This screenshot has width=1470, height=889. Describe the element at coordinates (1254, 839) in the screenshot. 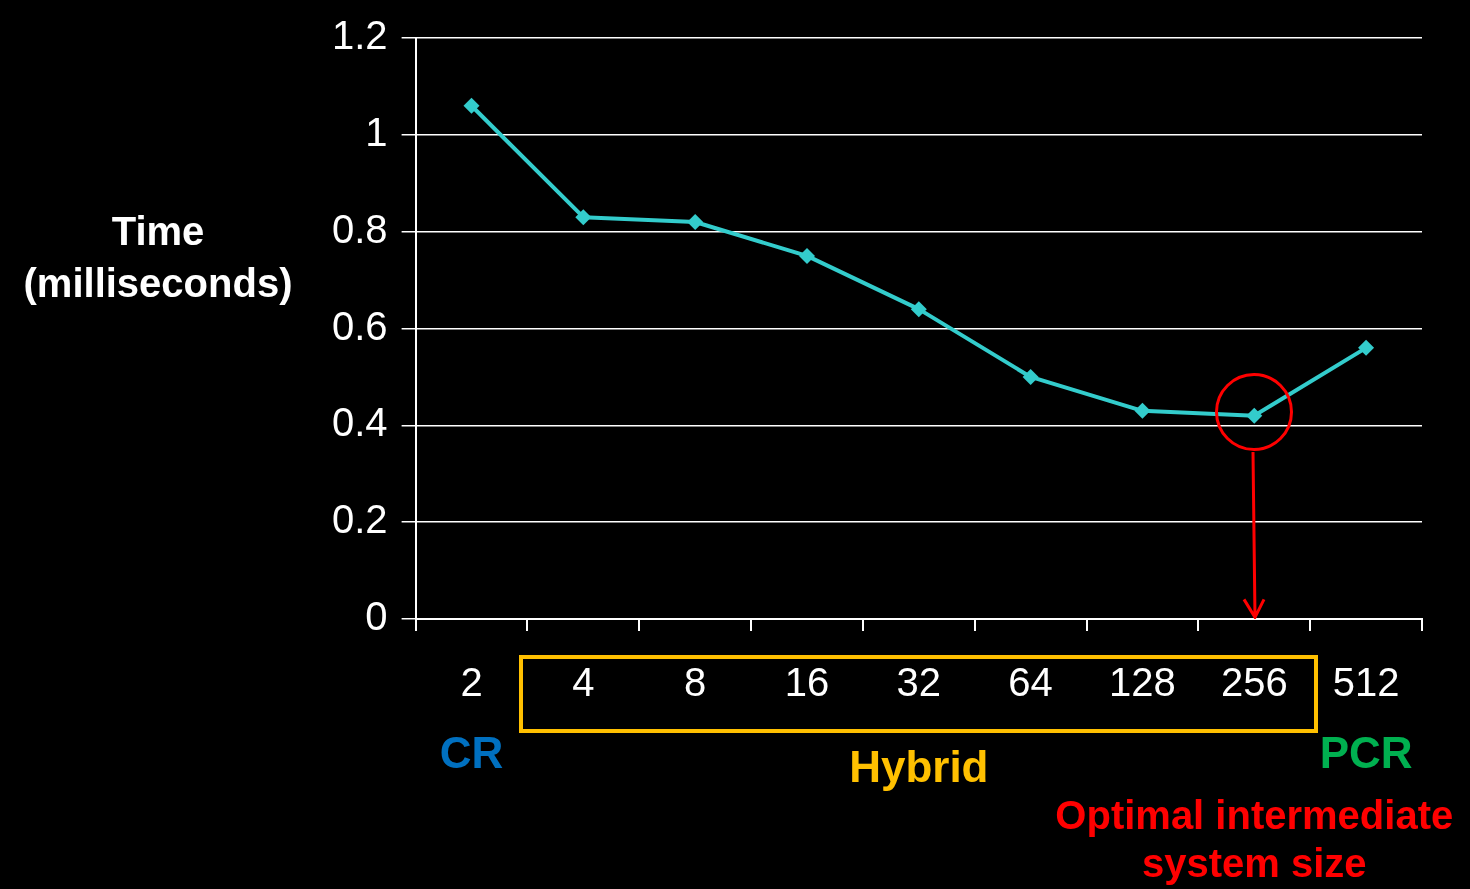

I see `text: Optimal intermediate system size` at that location.